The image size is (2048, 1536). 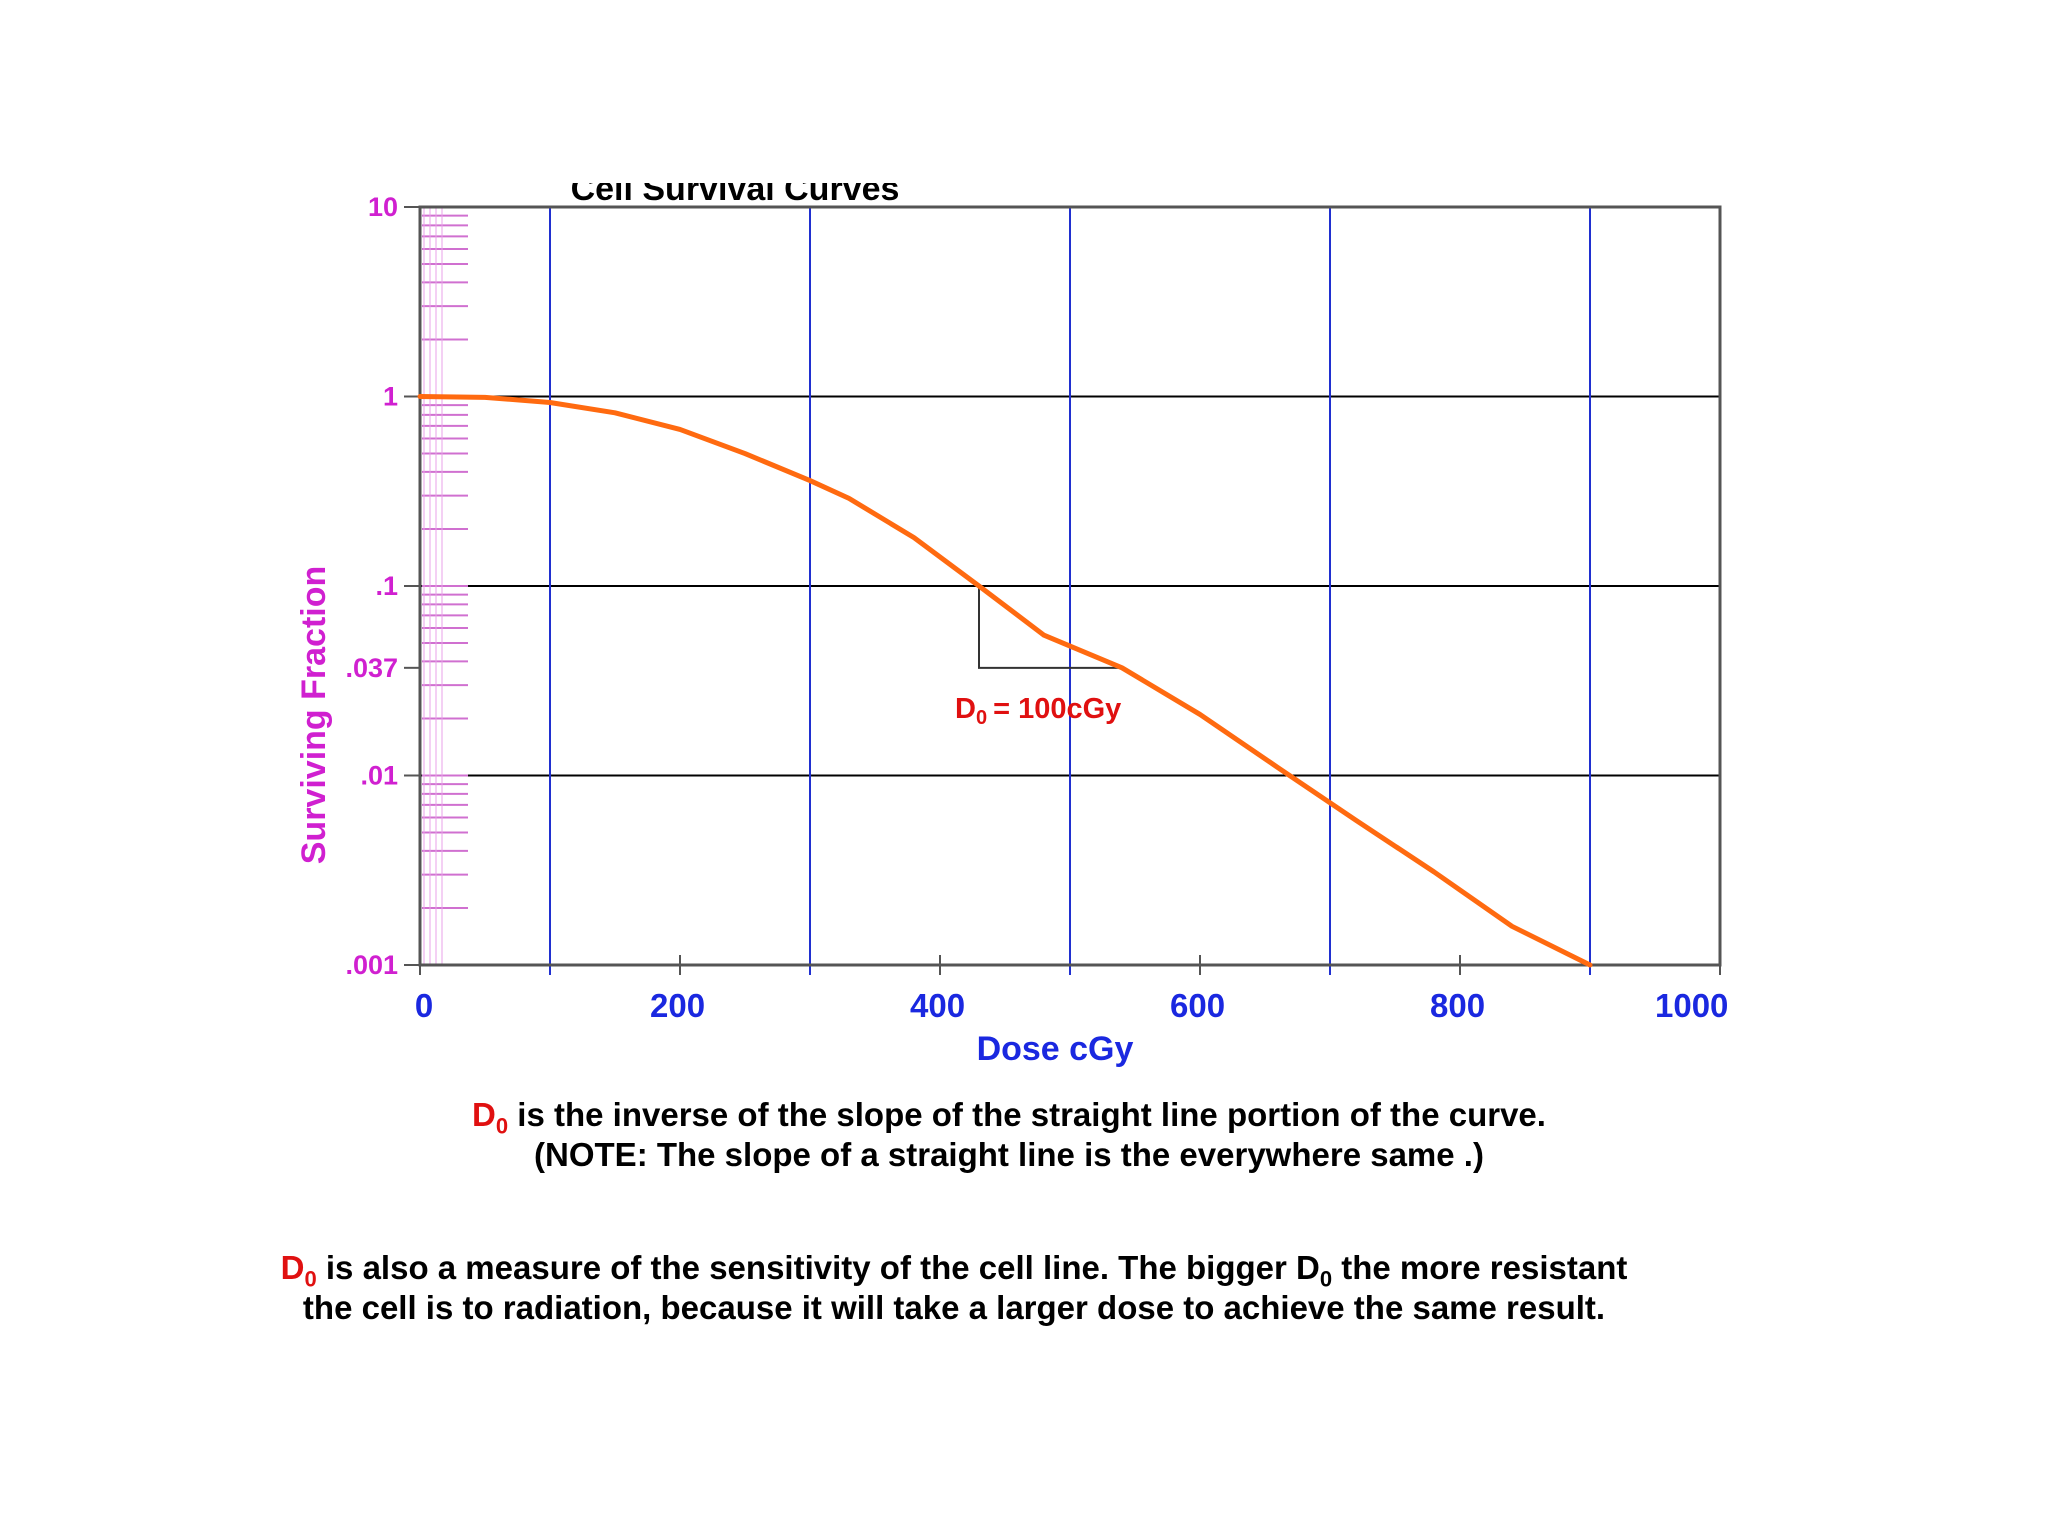 What do you see at coordinates (386, 586) in the screenshot?
I see `y-tick-label: .1` at bounding box center [386, 586].